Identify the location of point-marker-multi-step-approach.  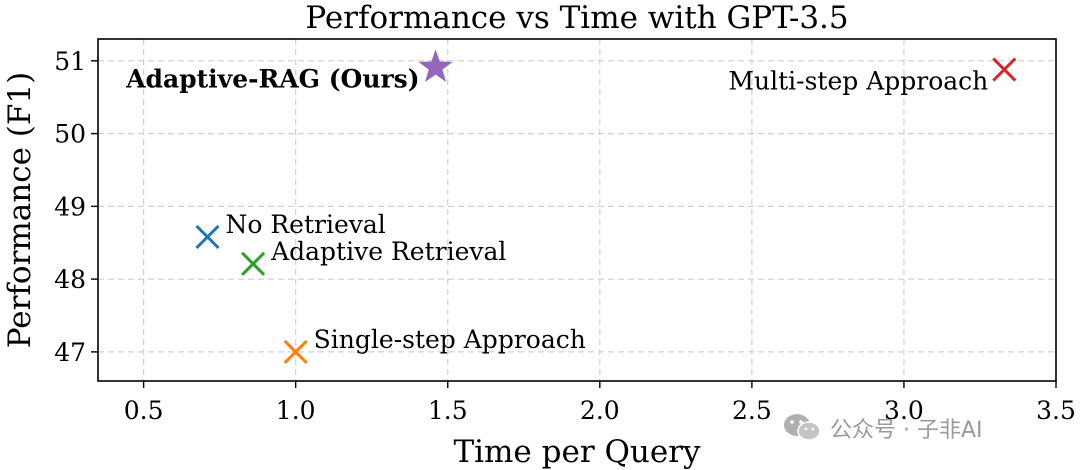
(1004, 69).